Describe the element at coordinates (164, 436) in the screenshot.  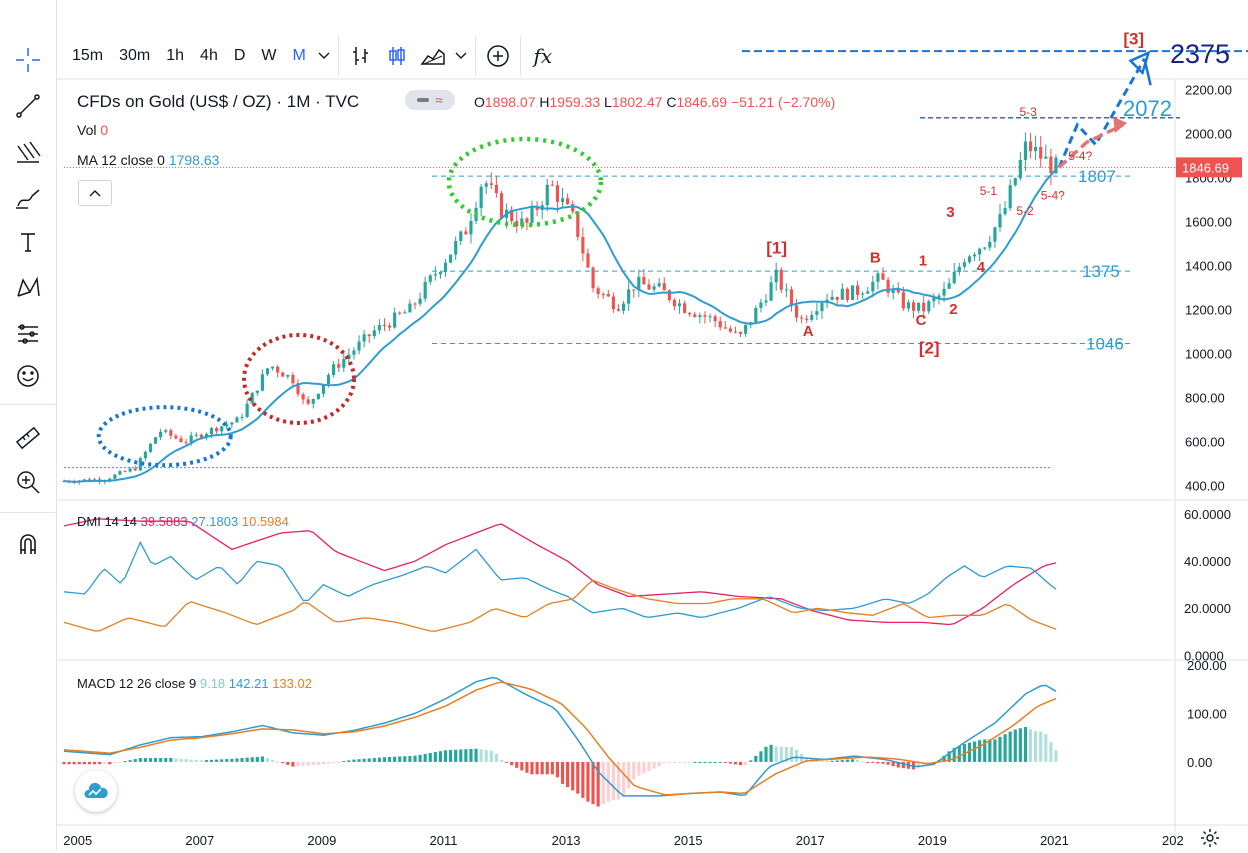
I see `highlight-ellipse-blue` at that location.